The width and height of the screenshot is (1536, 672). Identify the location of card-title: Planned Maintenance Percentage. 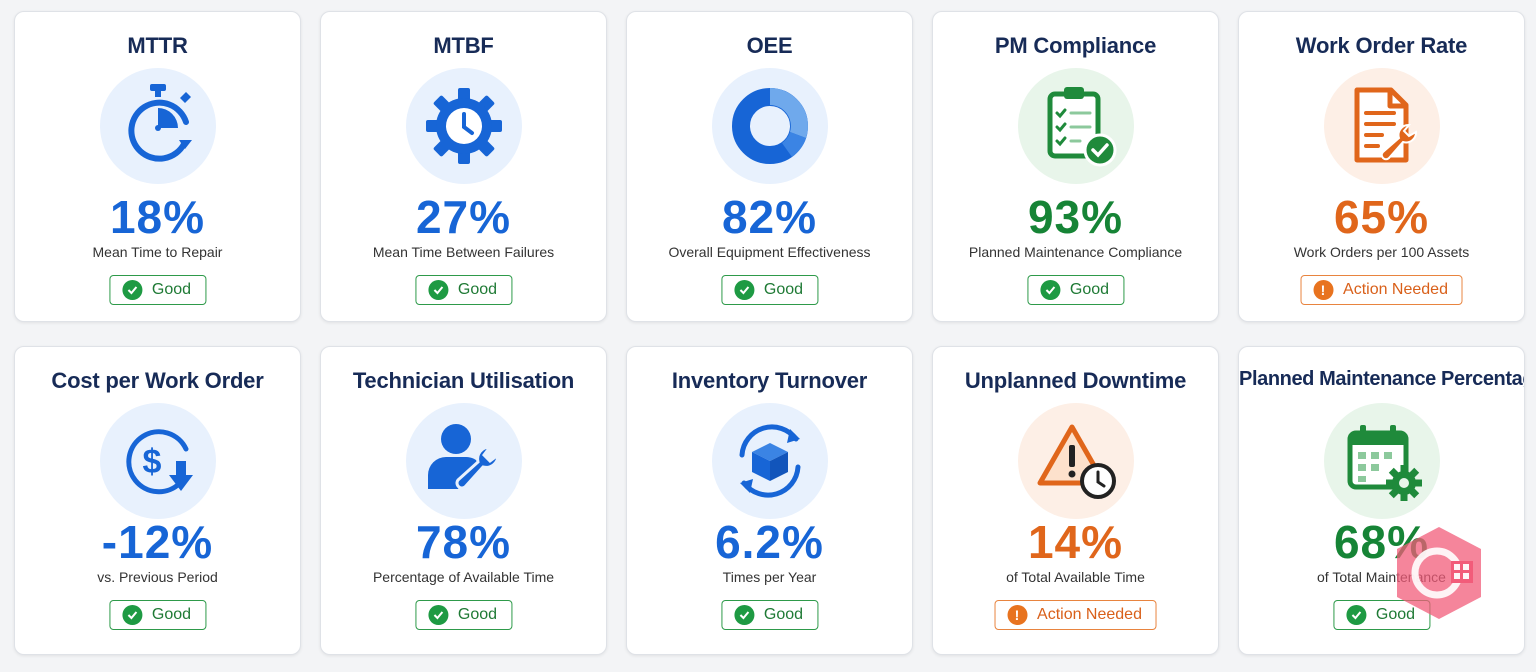
(1382, 379).